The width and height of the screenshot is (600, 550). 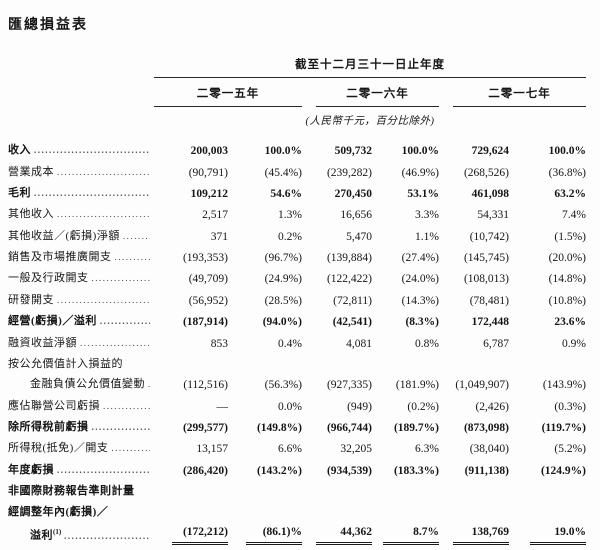 What do you see at coordinates (405, 214) in the screenshot?
I see `value-cell: 3.3%` at bounding box center [405, 214].